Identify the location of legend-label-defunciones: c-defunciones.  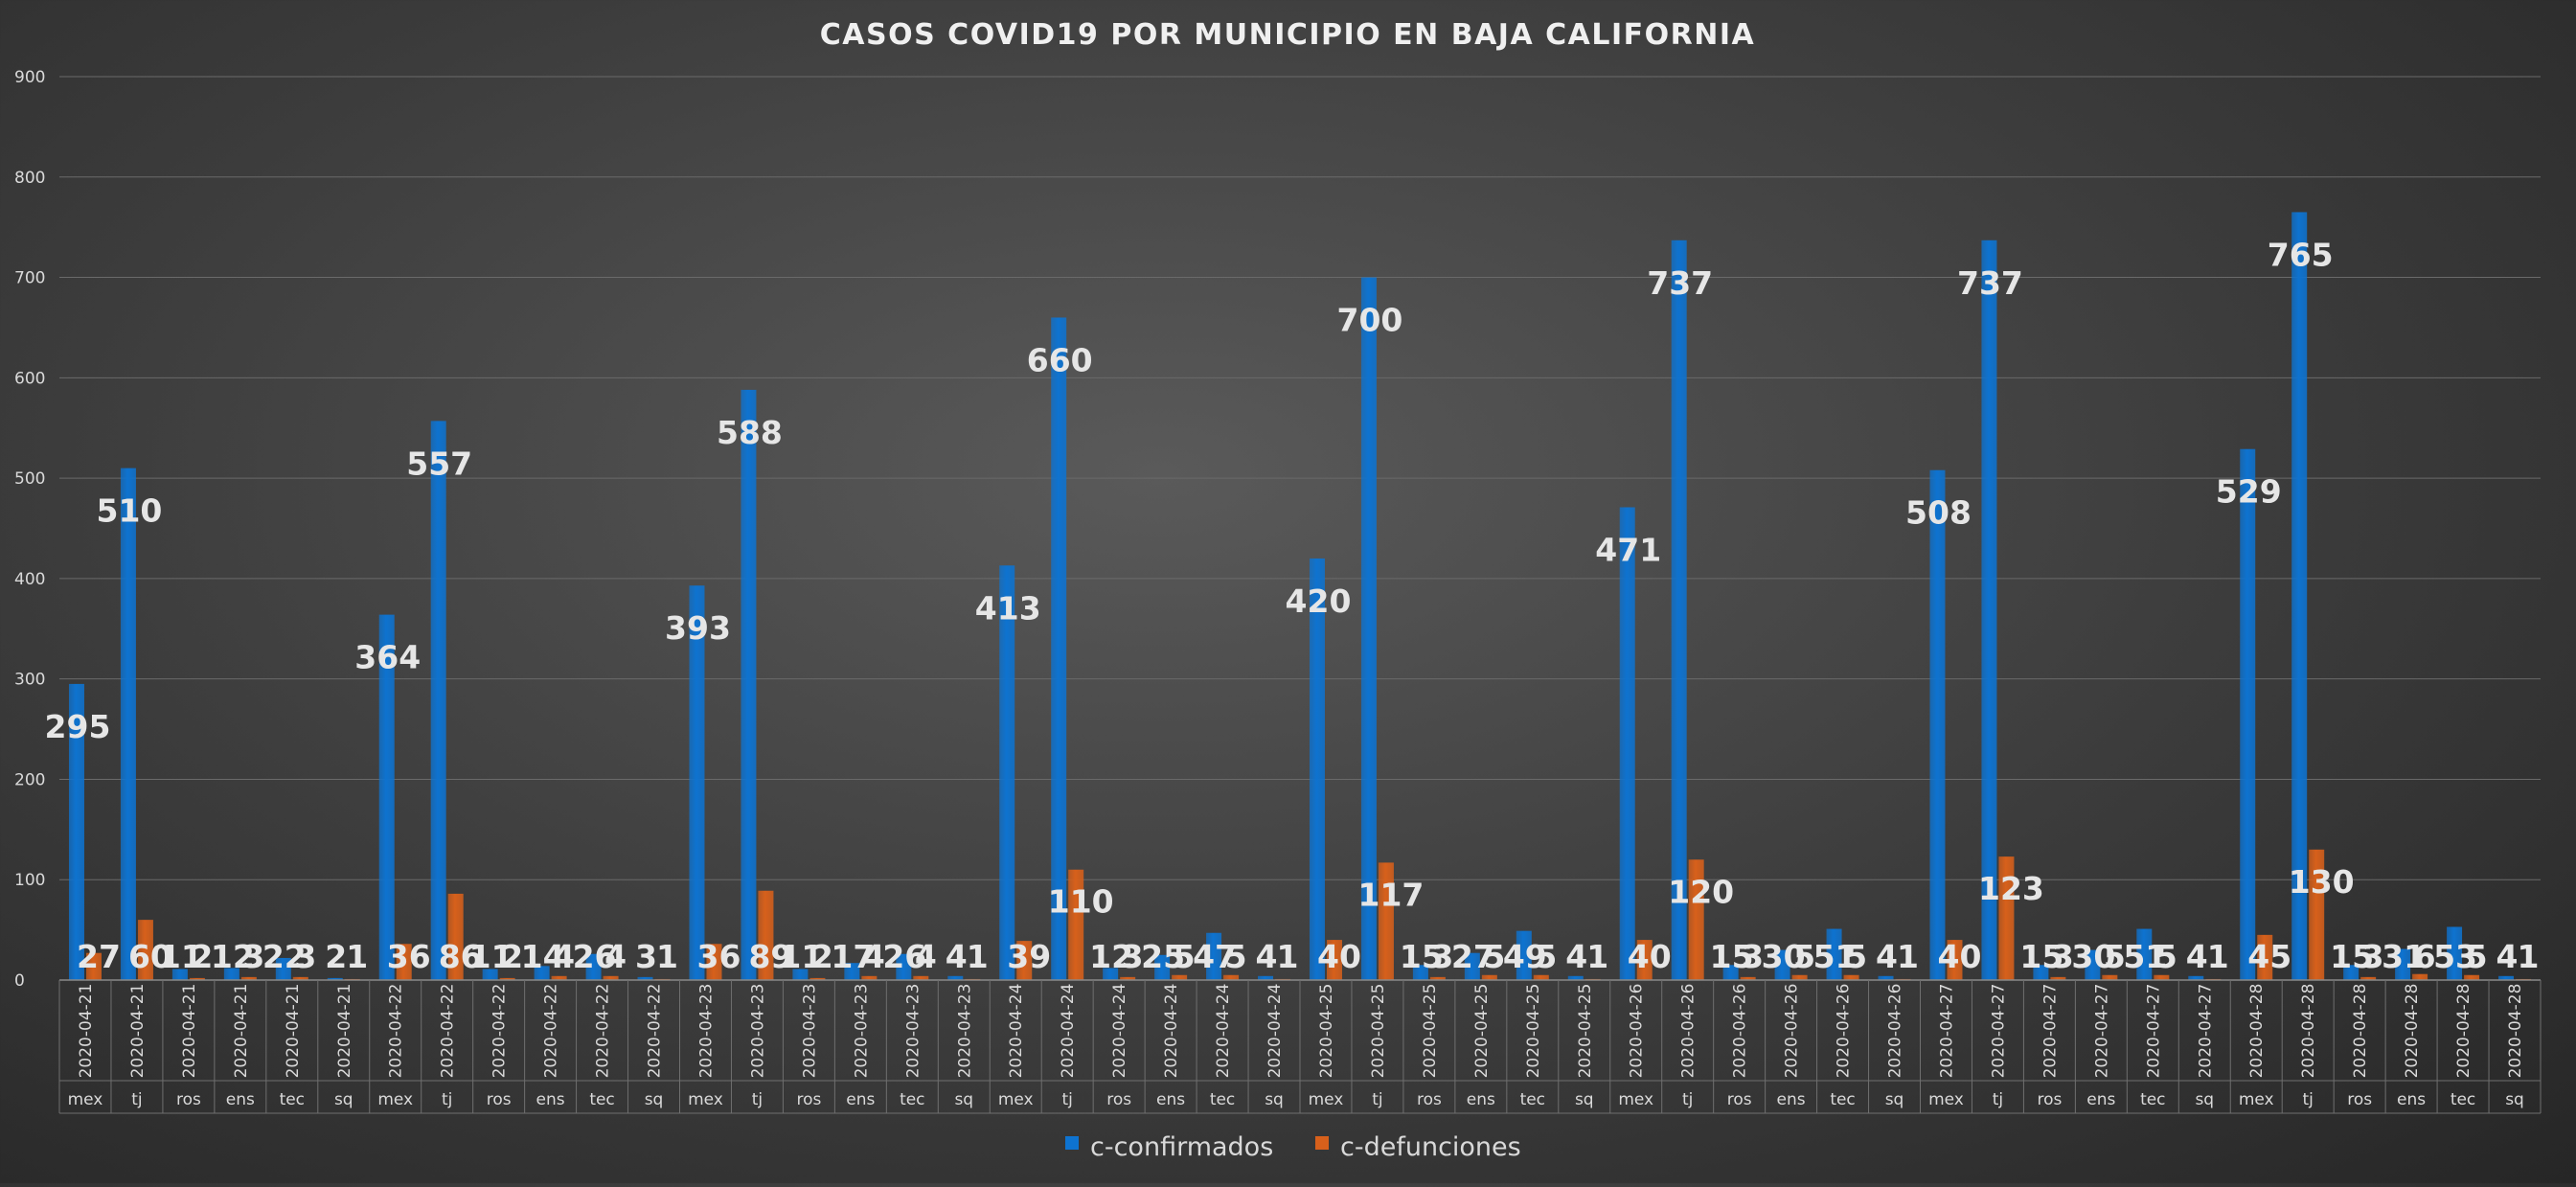
(1430, 1147).